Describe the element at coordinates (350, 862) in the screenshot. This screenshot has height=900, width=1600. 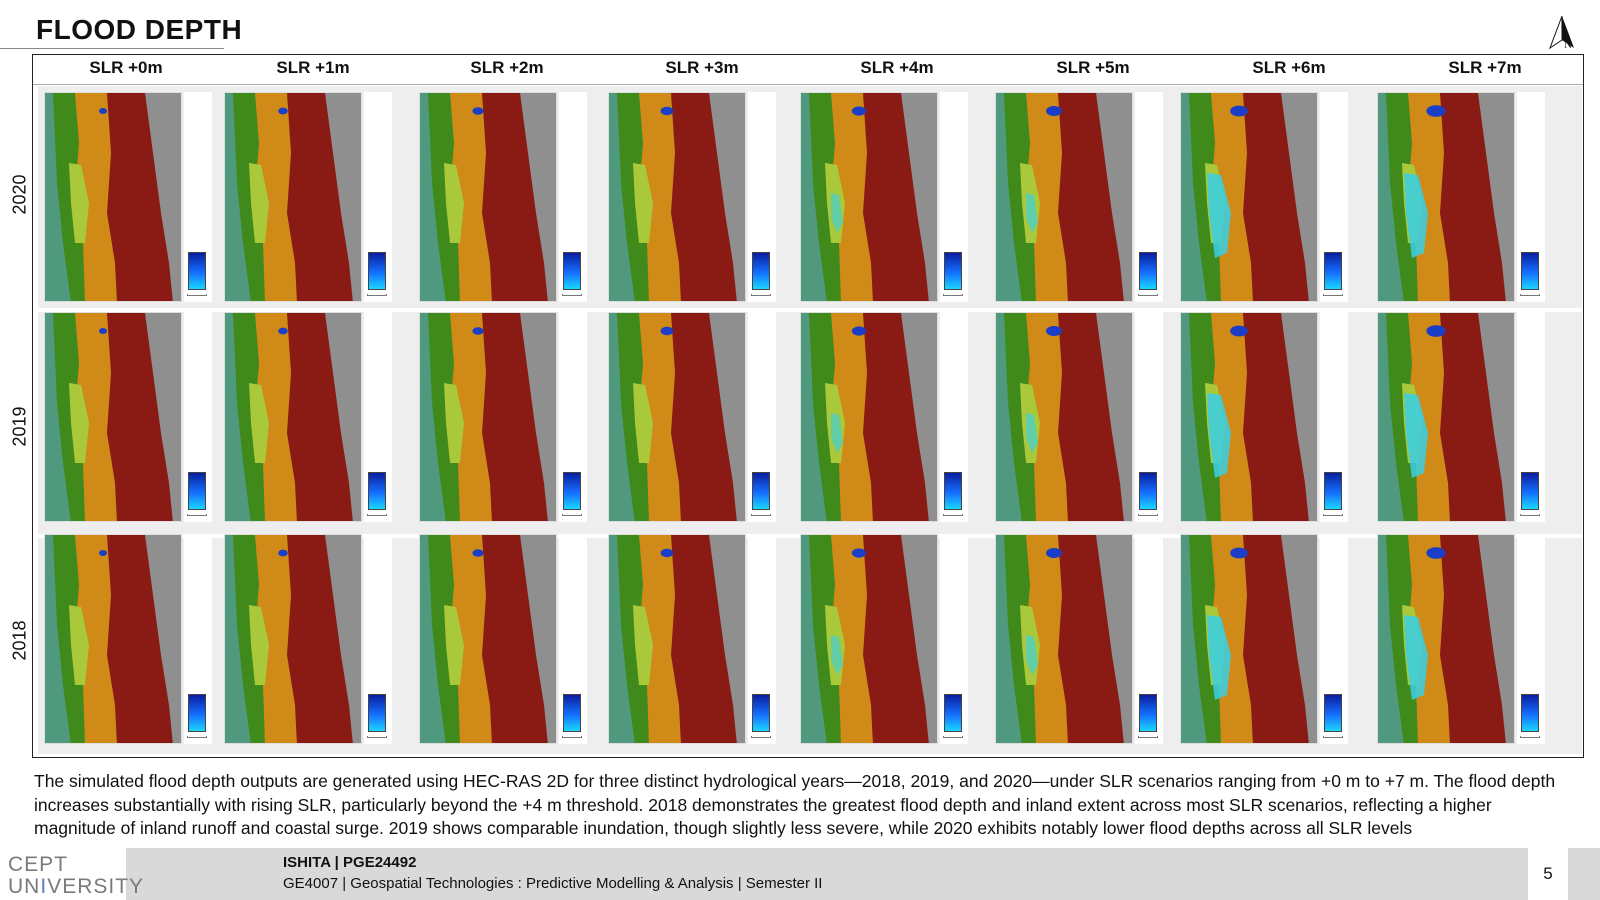
I see `author-line: ISHITA | PGE24492` at that location.